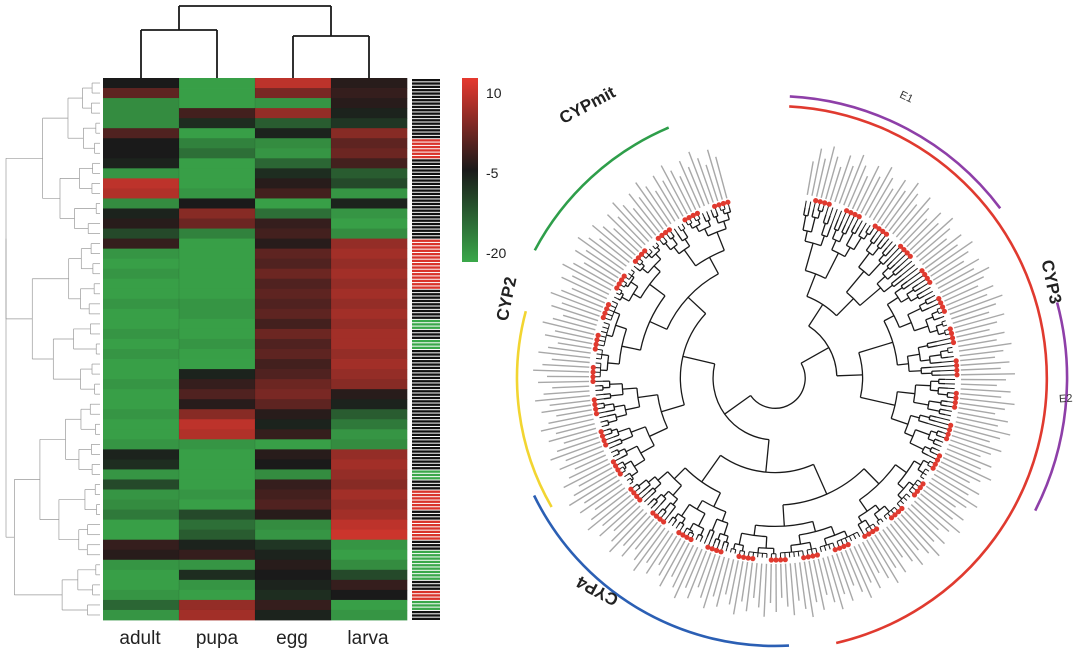 This screenshot has height=659, width=1080. What do you see at coordinates (217, 638) in the screenshot?
I see `column-label-pupa: pupa` at bounding box center [217, 638].